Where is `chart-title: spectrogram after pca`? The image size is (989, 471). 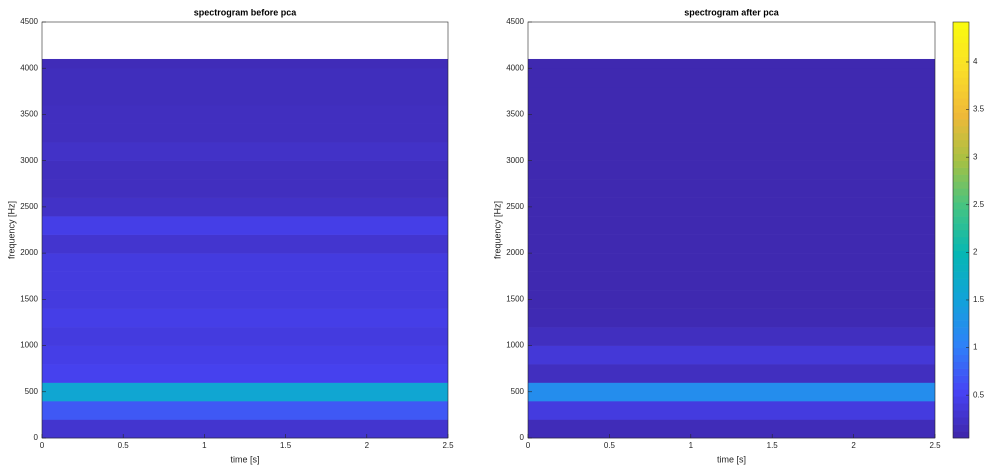 chart-title: spectrogram after pca is located at coordinates (732, 12).